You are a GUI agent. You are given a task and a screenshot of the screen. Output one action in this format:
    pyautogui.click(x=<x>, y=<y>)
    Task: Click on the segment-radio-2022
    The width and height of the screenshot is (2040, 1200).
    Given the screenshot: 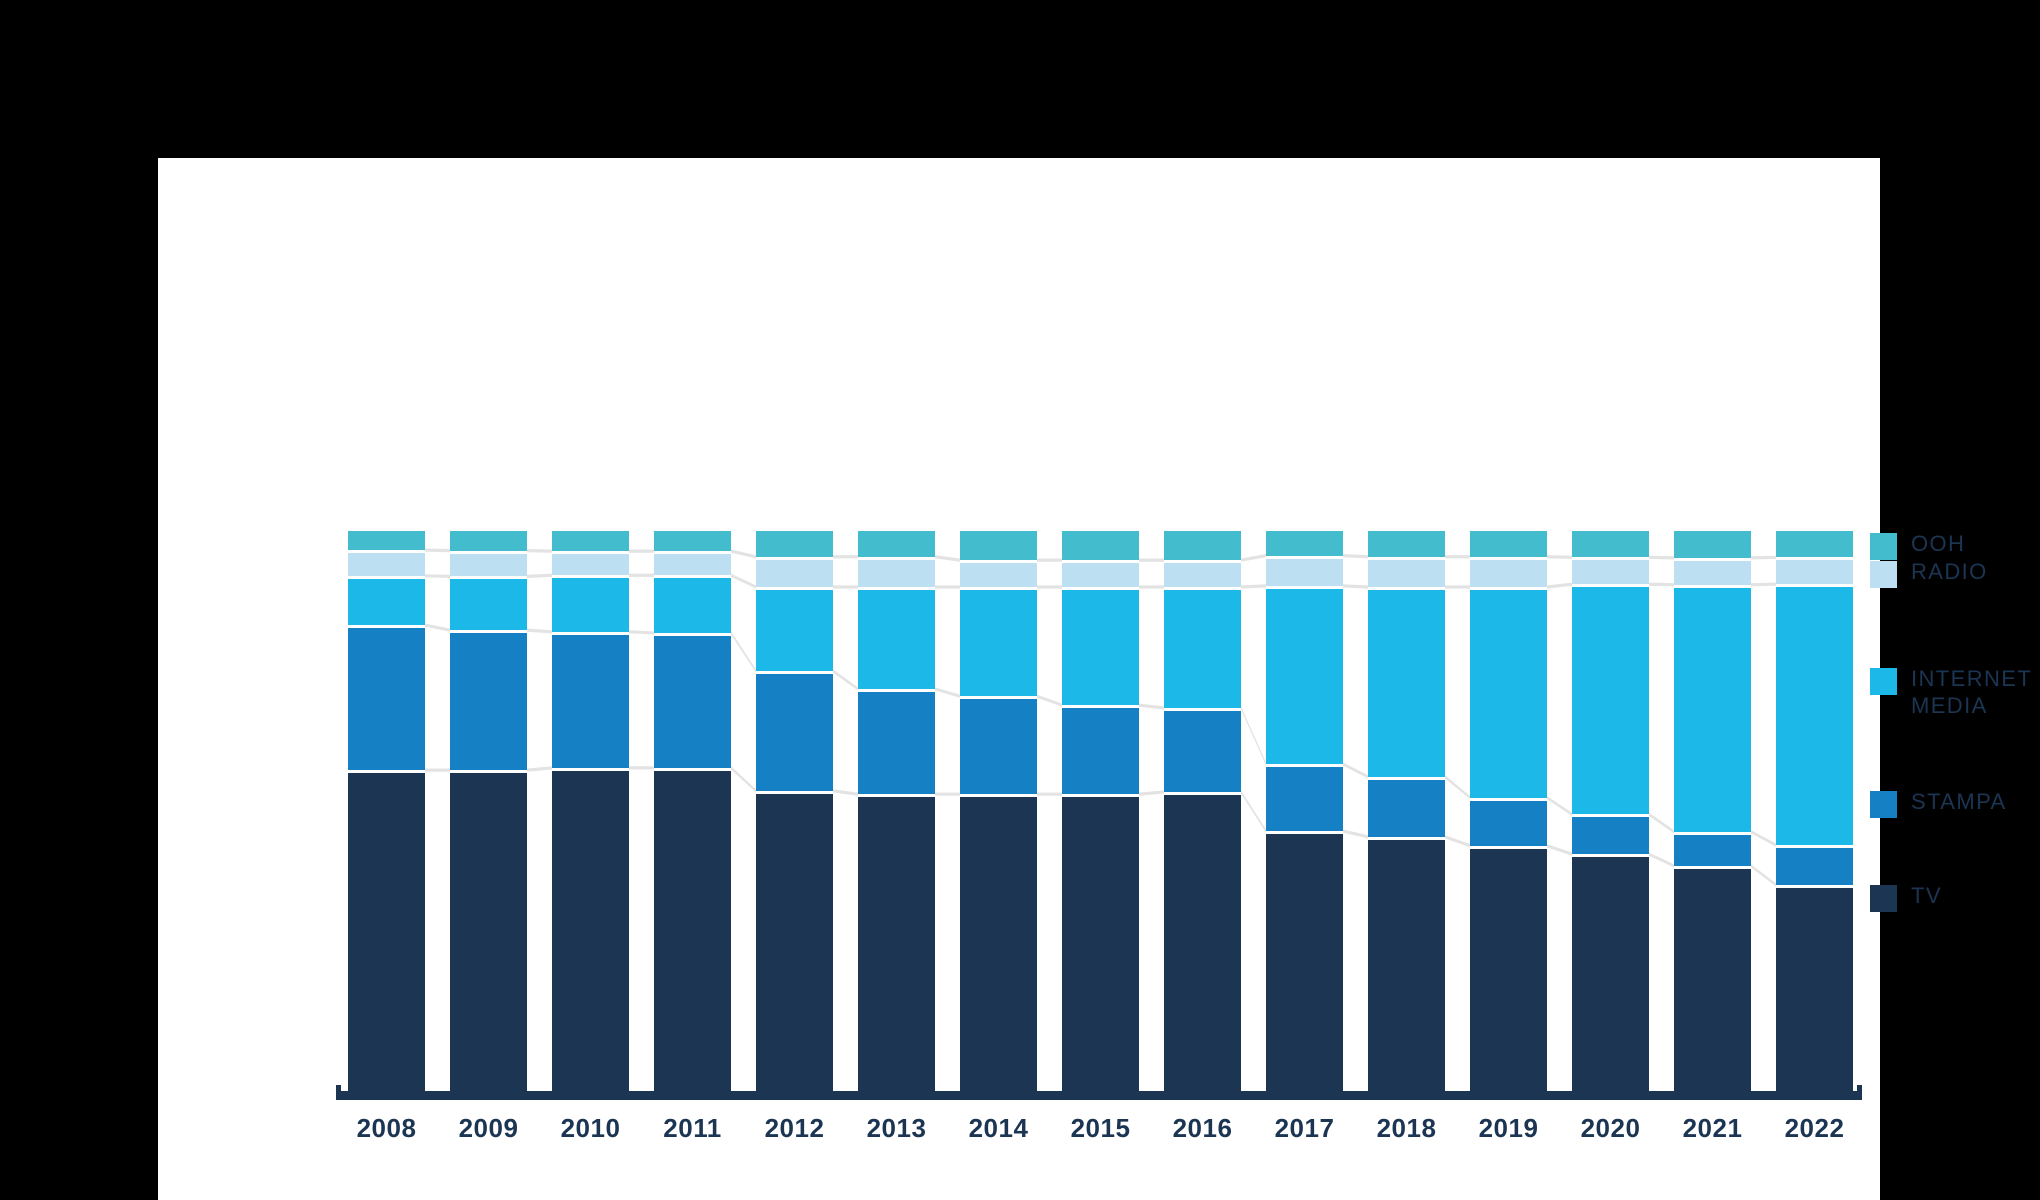 What is the action you would take?
    pyautogui.click(x=1814, y=571)
    